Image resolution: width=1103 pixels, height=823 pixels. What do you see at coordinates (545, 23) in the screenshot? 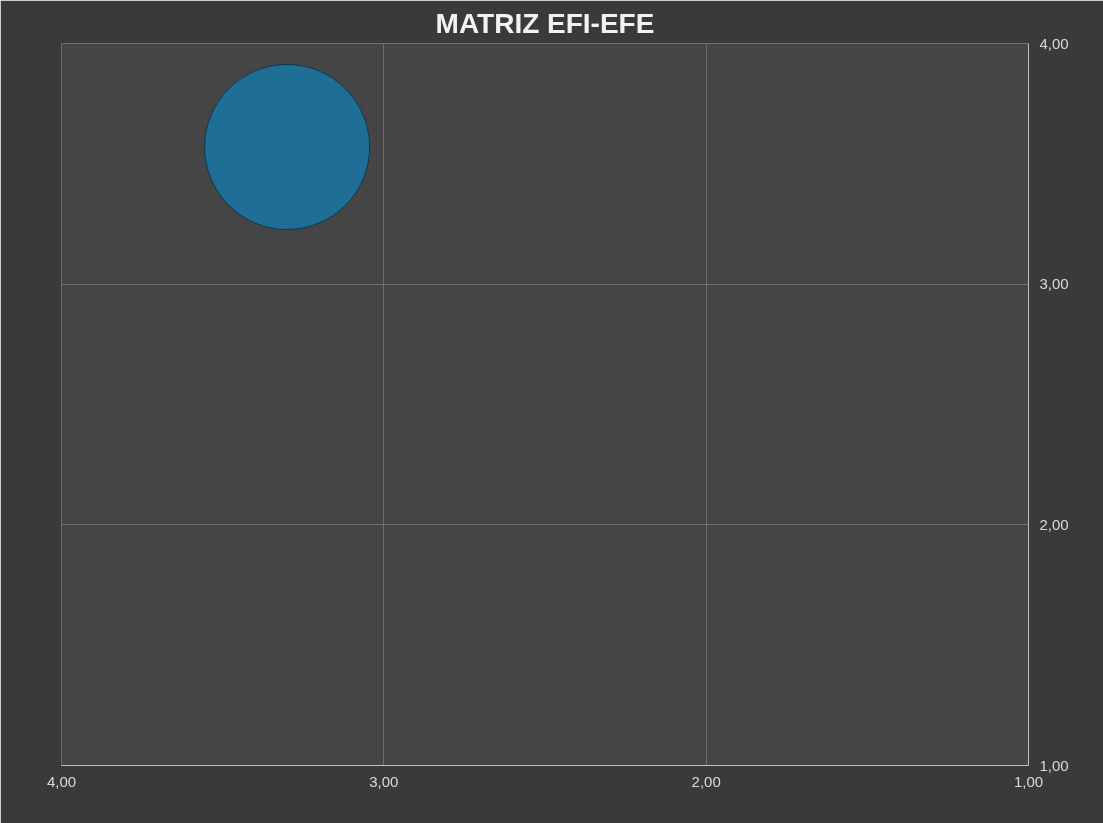
I see `chart-title: MATRIZ EFI-EFE` at bounding box center [545, 23].